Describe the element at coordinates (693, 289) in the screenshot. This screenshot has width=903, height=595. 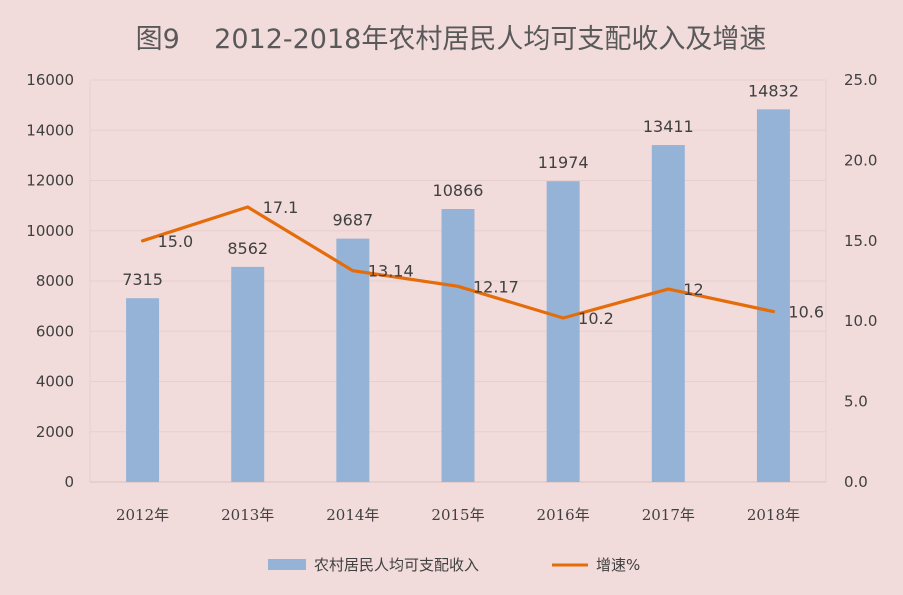
I see `line-data-label: 12` at that location.